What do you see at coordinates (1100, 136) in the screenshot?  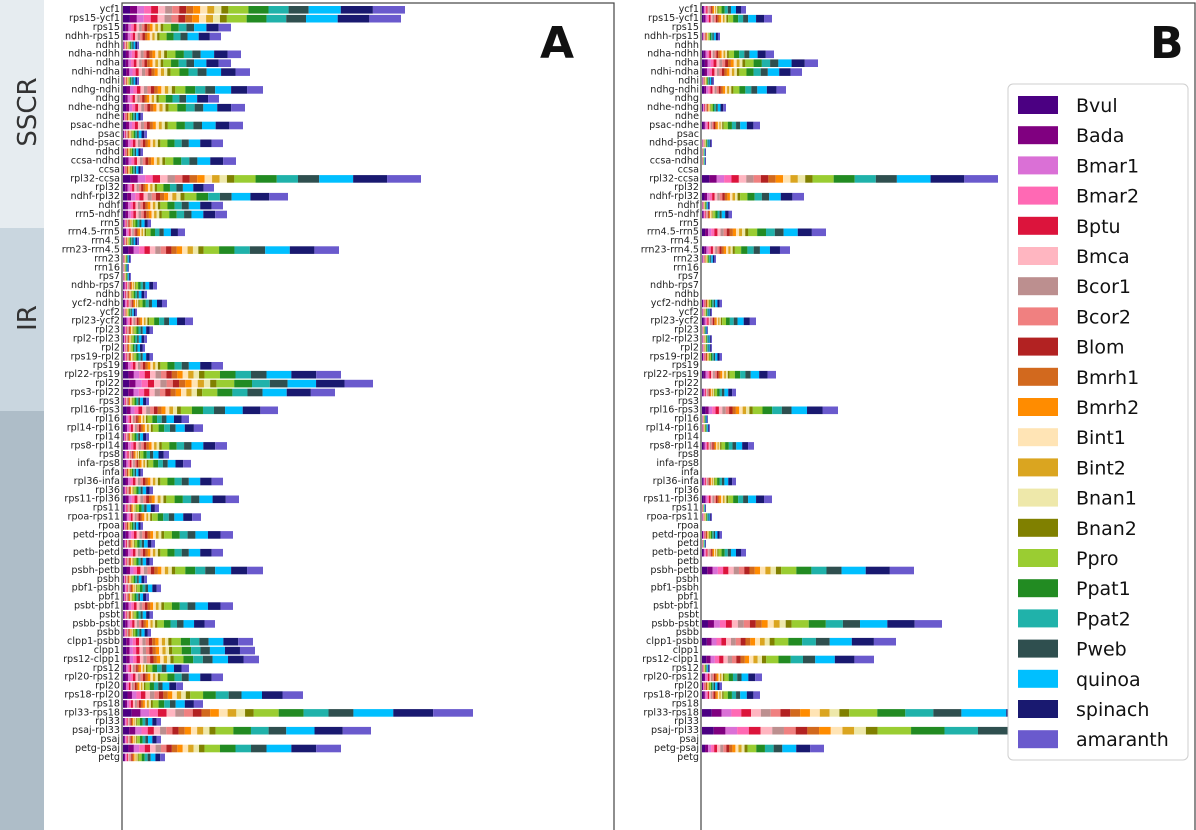 I see `legend-label-Bada: Bada` at bounding box center [1100, 136].